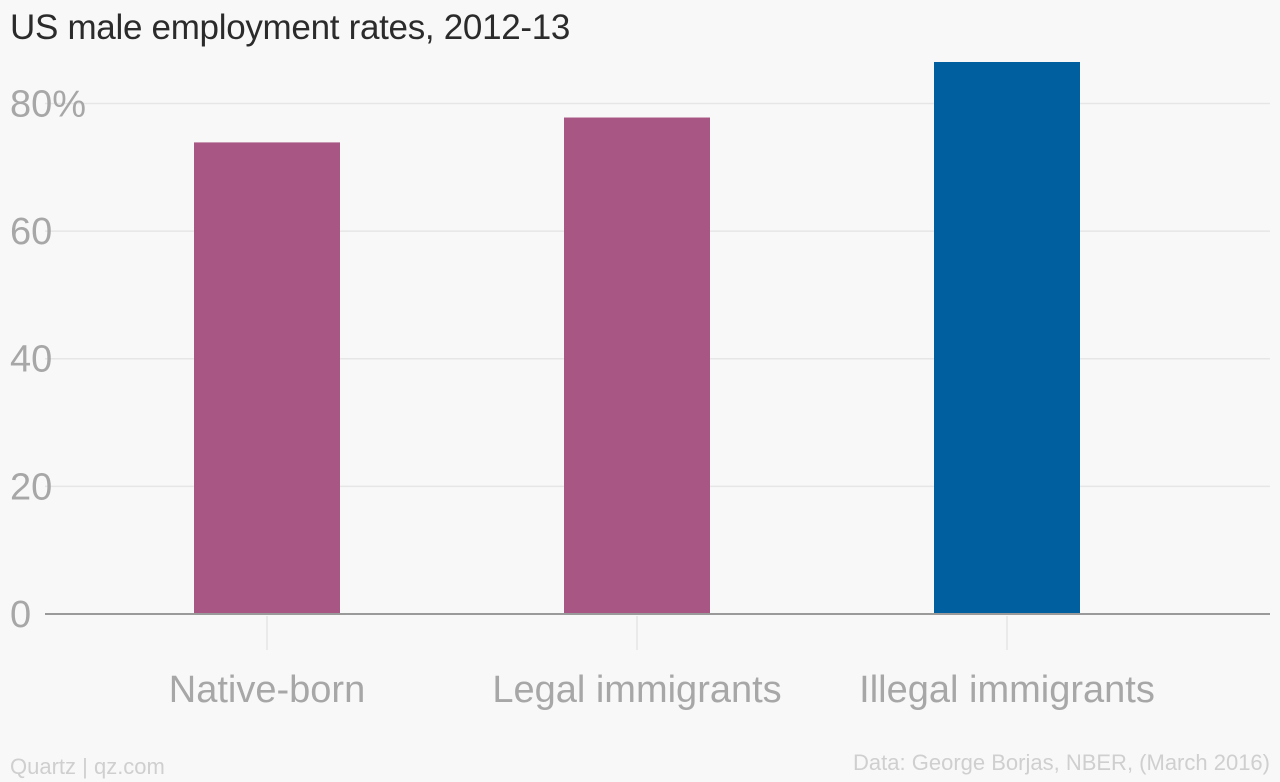 The width and height of the screenshot is (1280, 782). Describe the element at coordinates (1061, 762) in the screenshot. I see `footer-source: Data: George Borjas, NBER, (March 2016)` at that location.